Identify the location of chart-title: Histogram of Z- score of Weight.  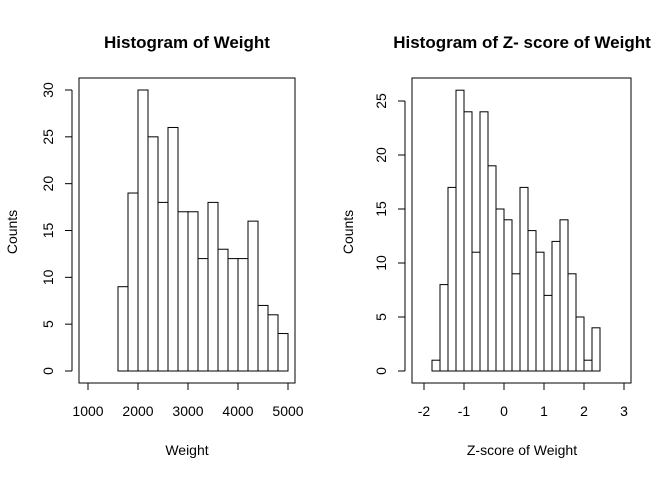
(522, 42).